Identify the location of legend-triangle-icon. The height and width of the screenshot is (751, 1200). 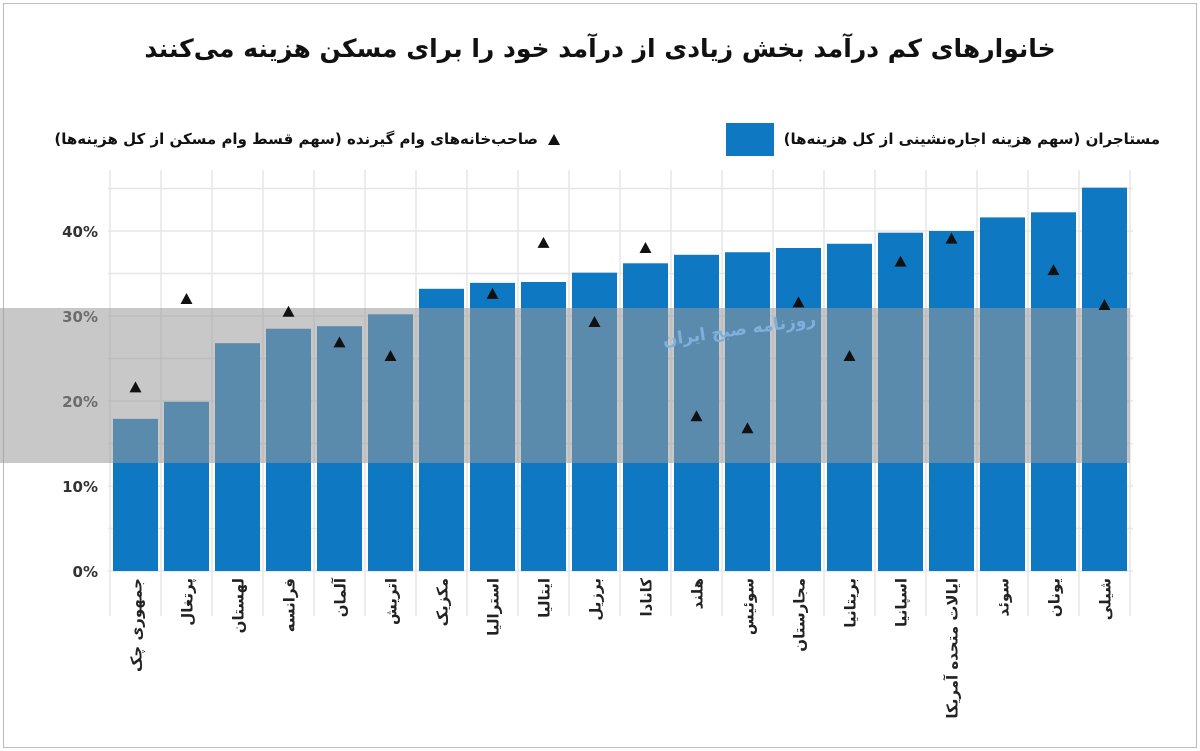
(554, 139).